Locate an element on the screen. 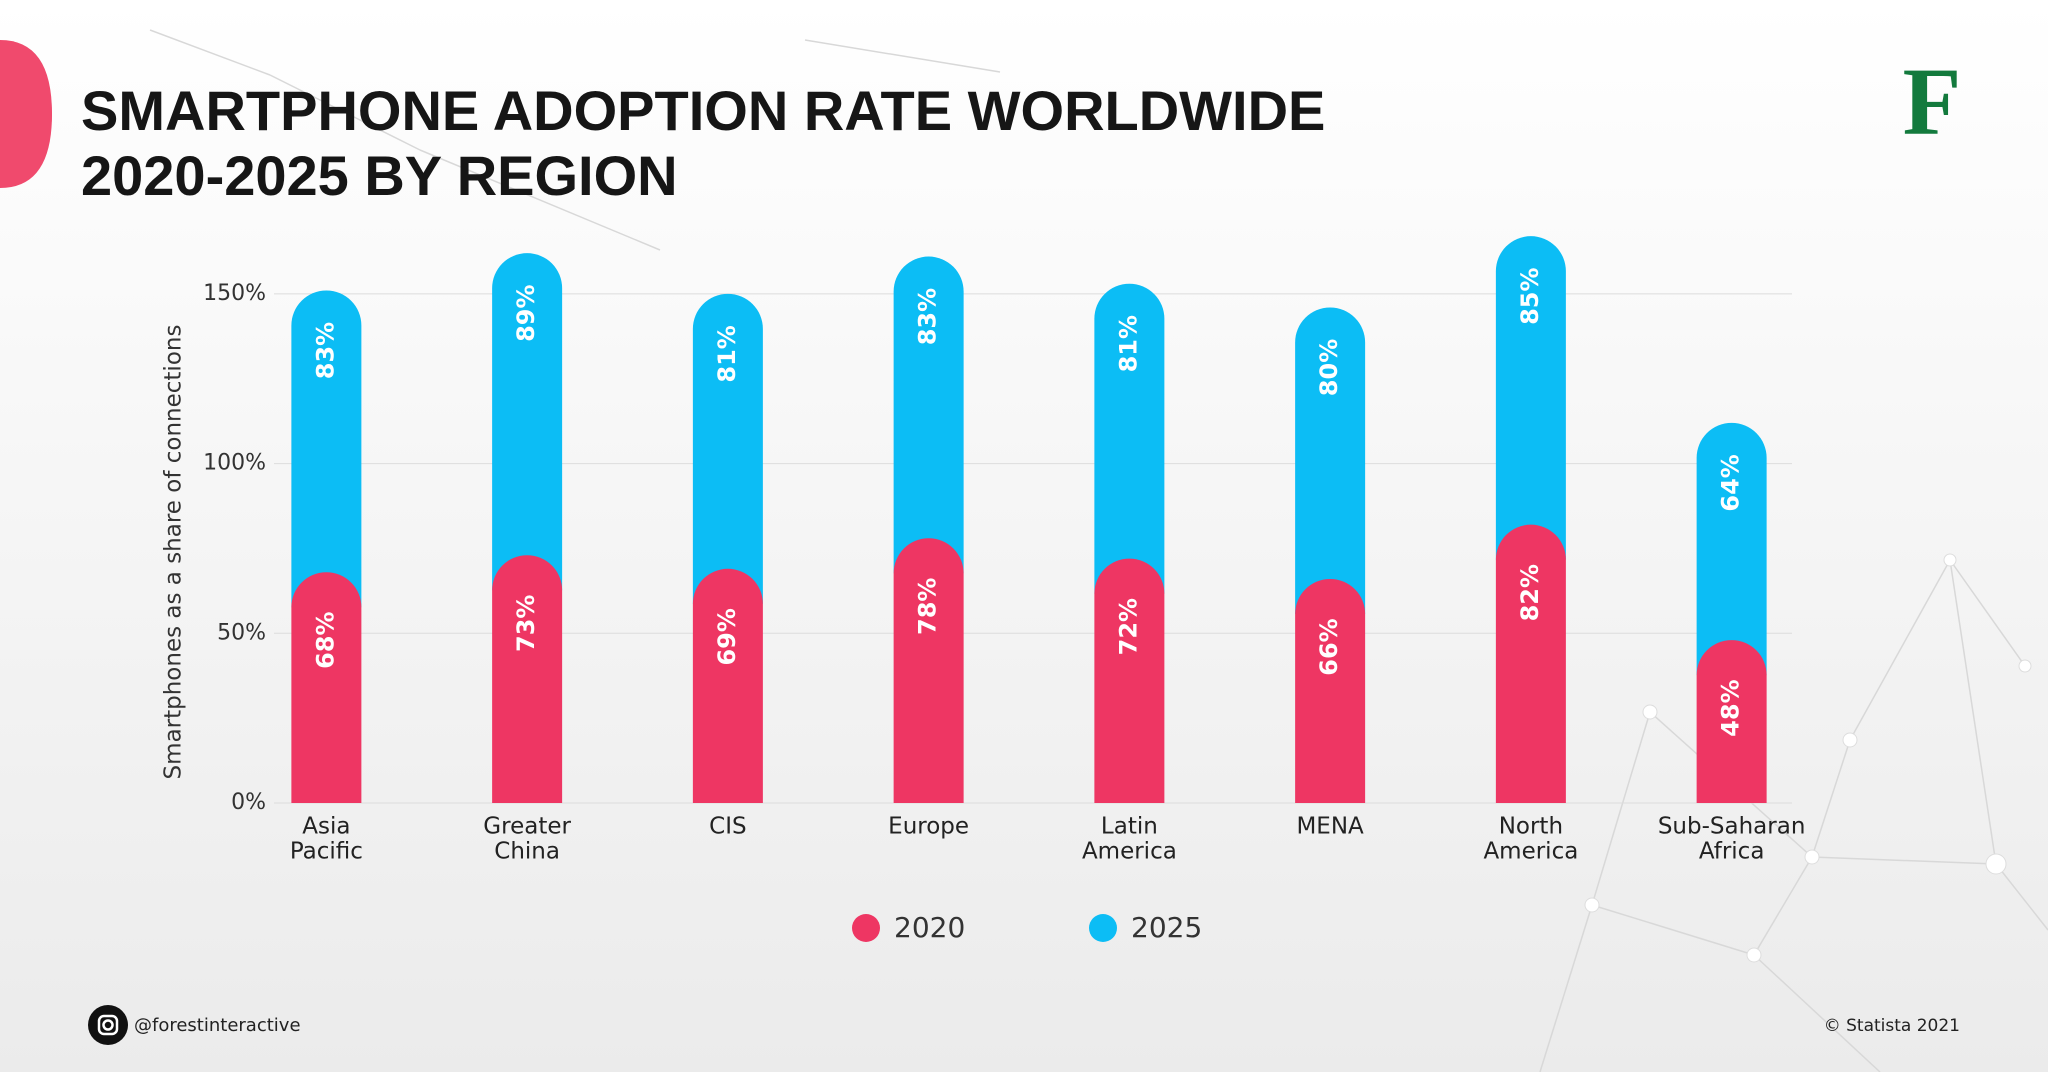 The width and height of the screenshot is (2048, 1072). x-tick-label: Latin is located at coordinates (1129, 827).